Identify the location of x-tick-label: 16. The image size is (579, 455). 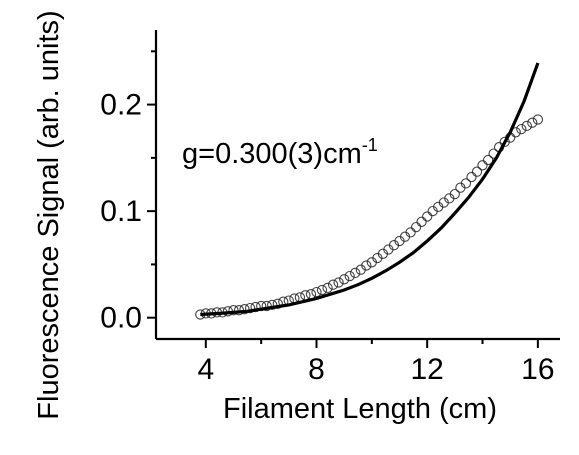
(537, 369).